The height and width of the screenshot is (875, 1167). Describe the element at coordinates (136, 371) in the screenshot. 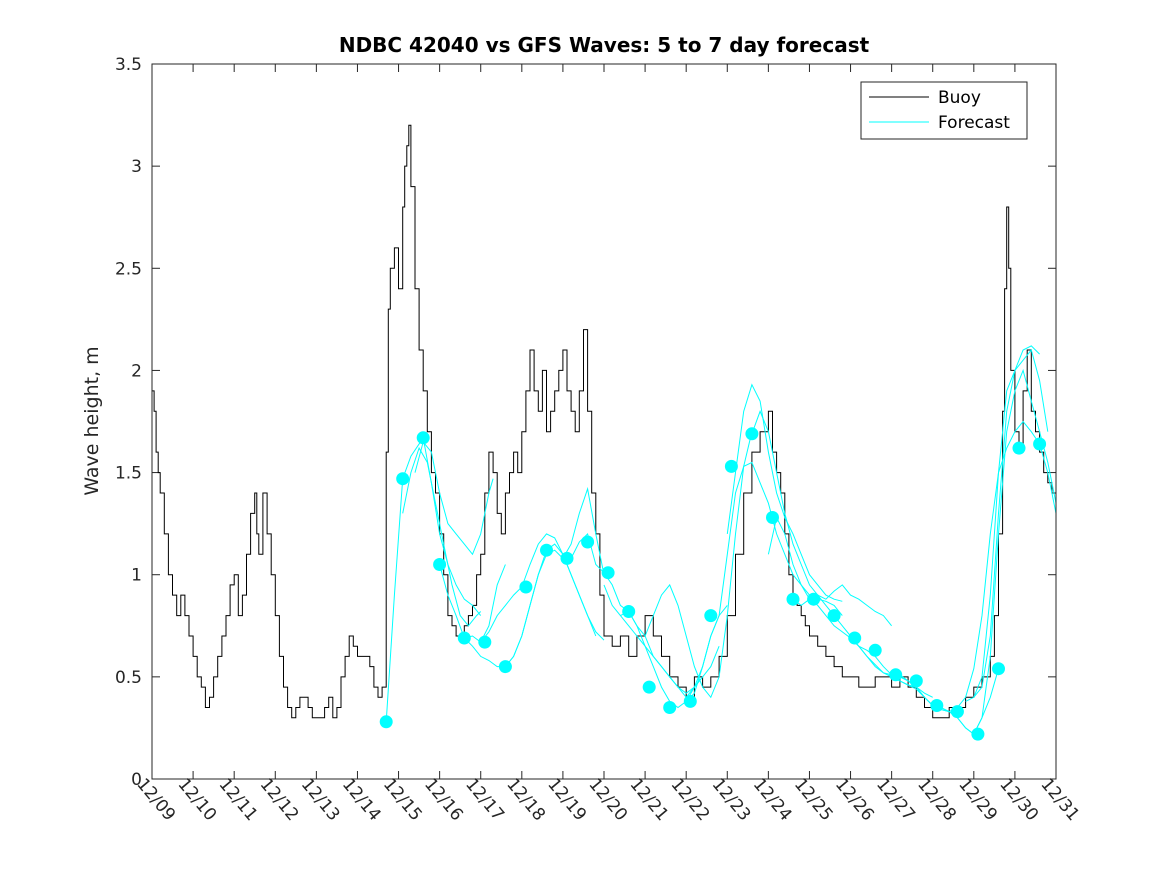

I see `y-tick-label: 2` at that location.